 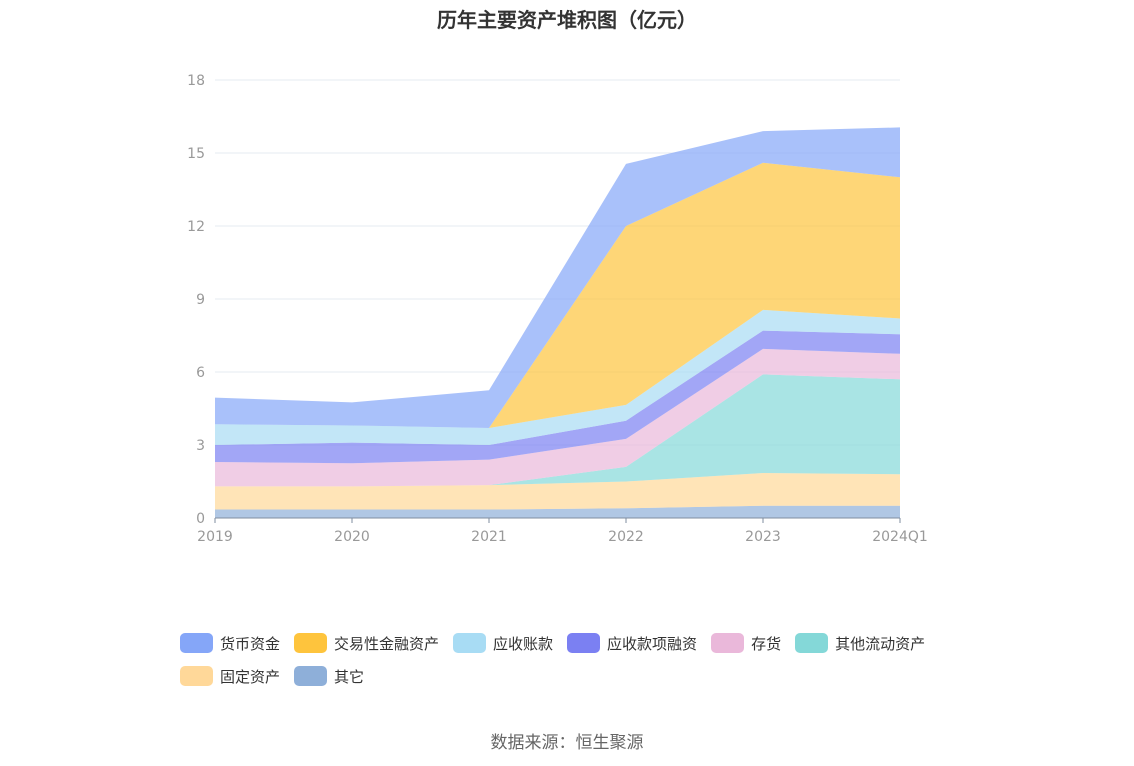 I want to click on legend-item: 应收账款, so click(x=503, y=643).